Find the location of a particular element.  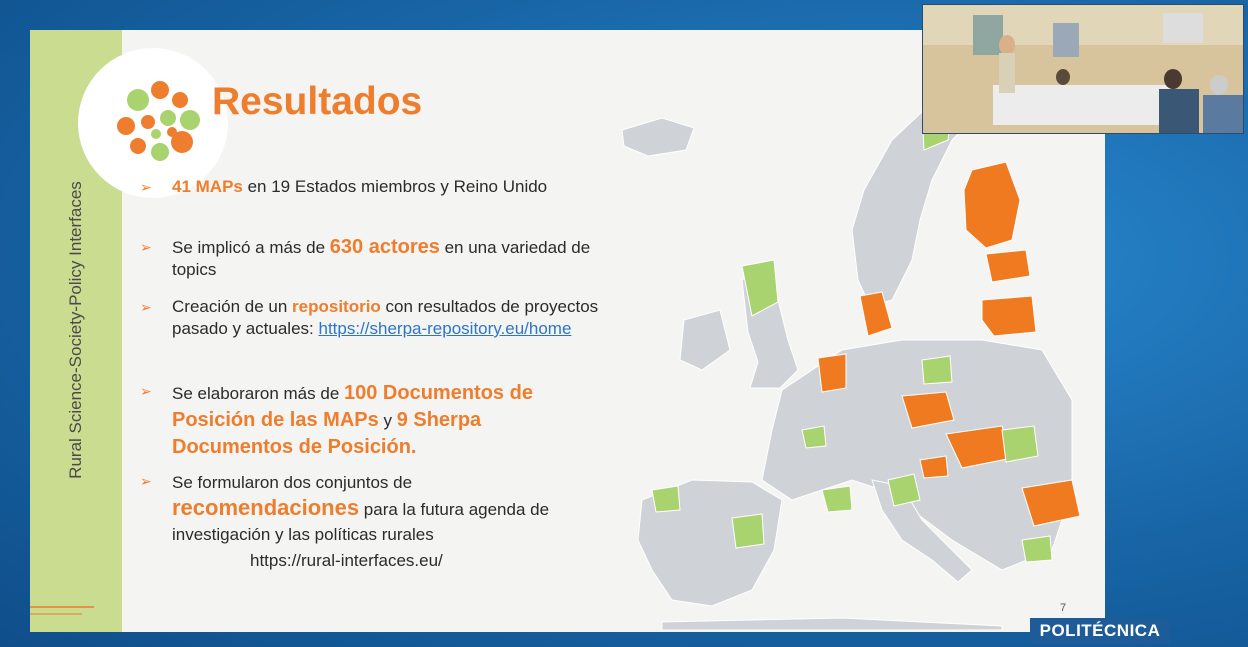

highlight-text: 100 Documentos de Posición de las MAPs is located at coordinates (352, 406).